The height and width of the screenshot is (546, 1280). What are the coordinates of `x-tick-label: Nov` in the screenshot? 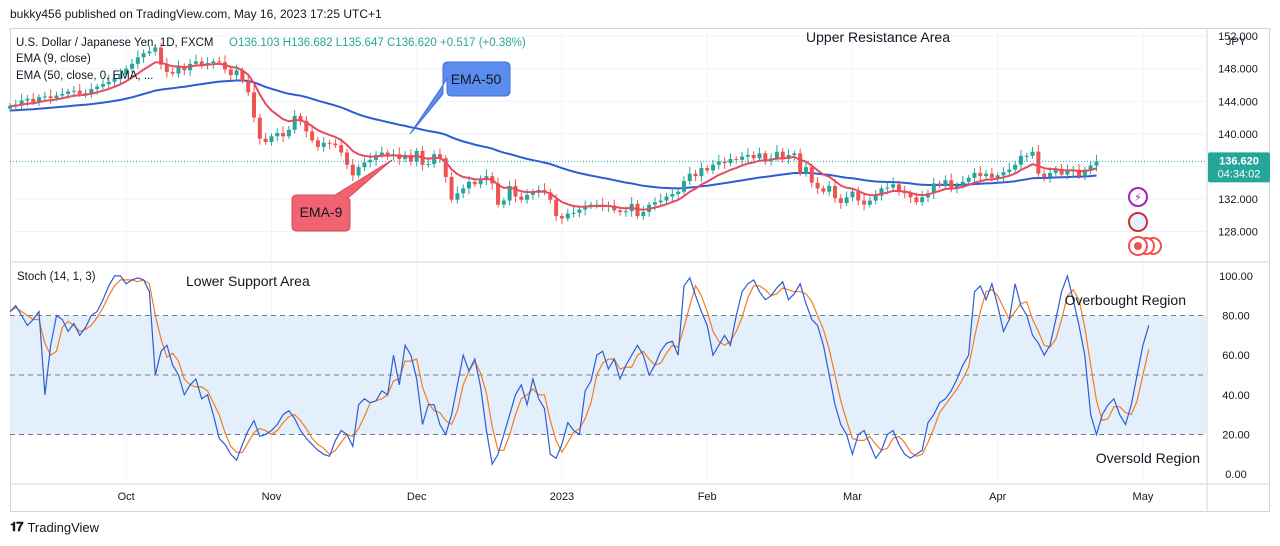 It's located at (272, 497).